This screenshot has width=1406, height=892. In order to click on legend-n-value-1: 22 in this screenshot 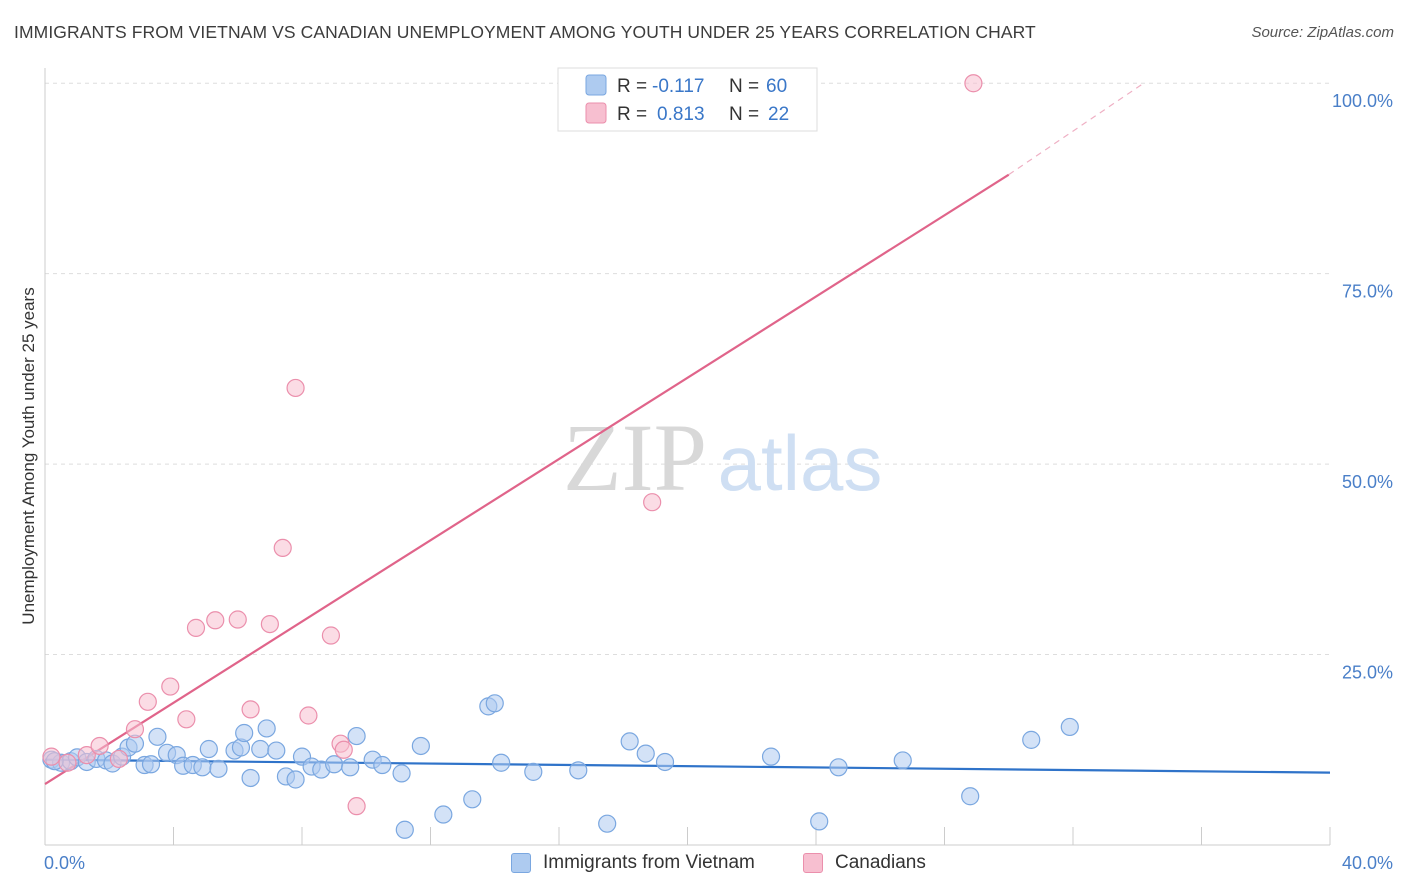, I will do `click(778, 114)`.